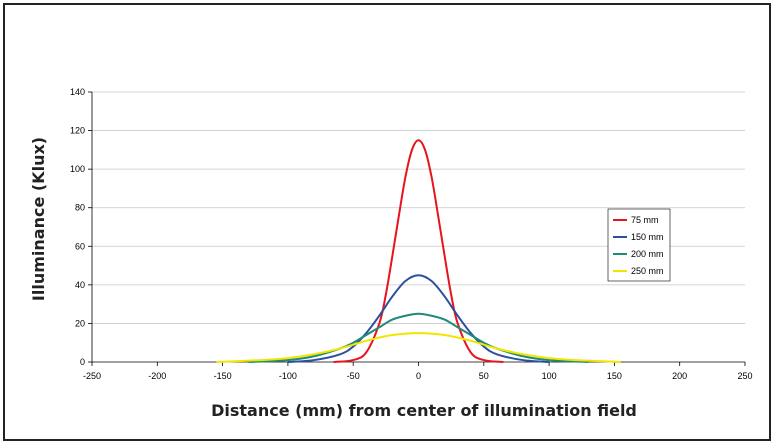 The height and width of the screenshot is (448, 778). What do you see at coordinates (80, 323) in the screenshot?
I see `y-tick-label: 20` at bounding box center [80, 323].